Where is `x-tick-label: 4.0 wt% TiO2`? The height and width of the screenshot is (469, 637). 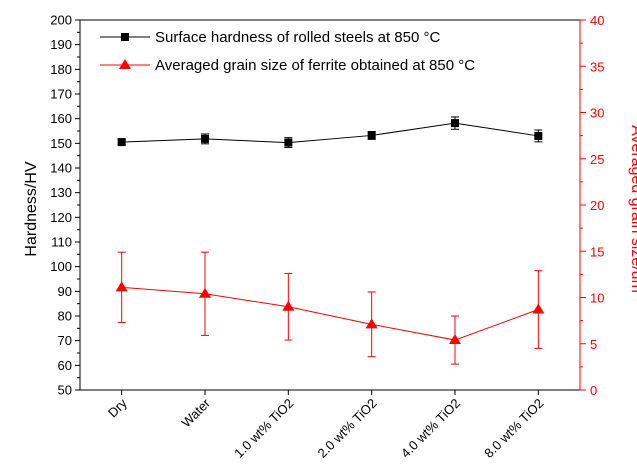
x-tick-label: 4.0 wt% TiO2 is located at coordinates (430, 428).